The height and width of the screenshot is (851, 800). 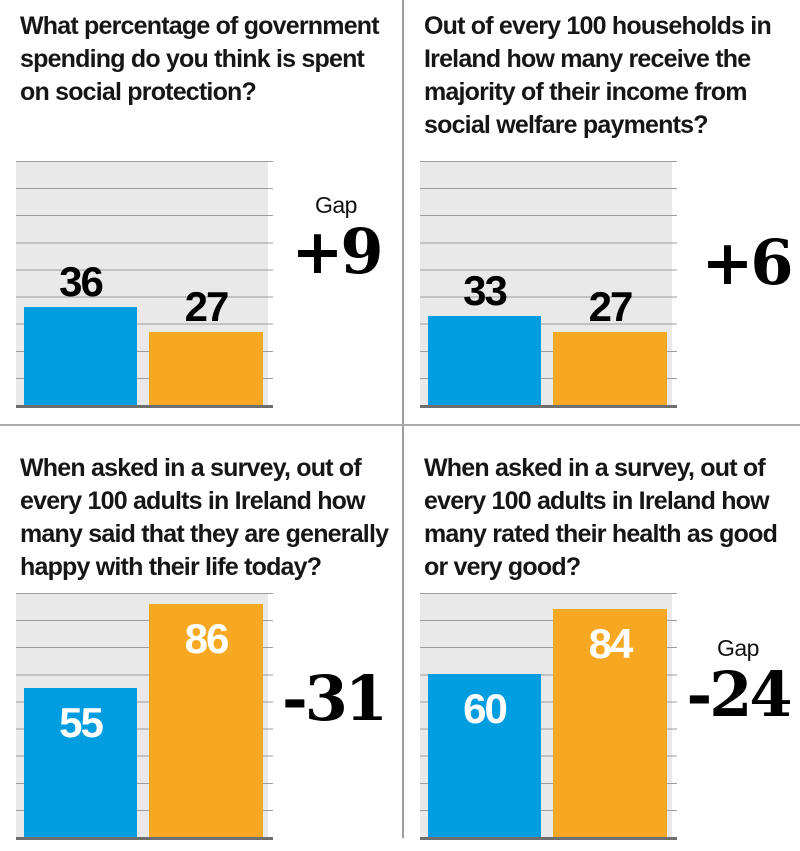 What do you see at coordinates (403, 419) in the screenshot?
I see `vertical-divider` at bounding box center [403, 419].